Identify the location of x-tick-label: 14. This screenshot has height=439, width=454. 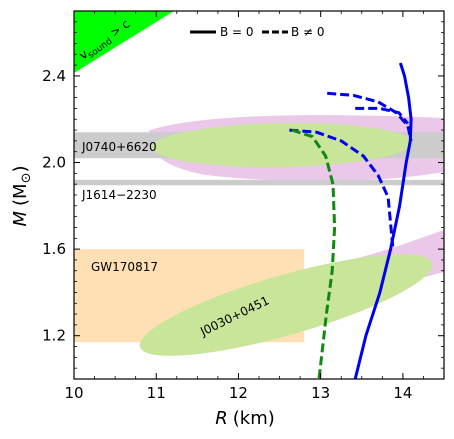
(402, 393).